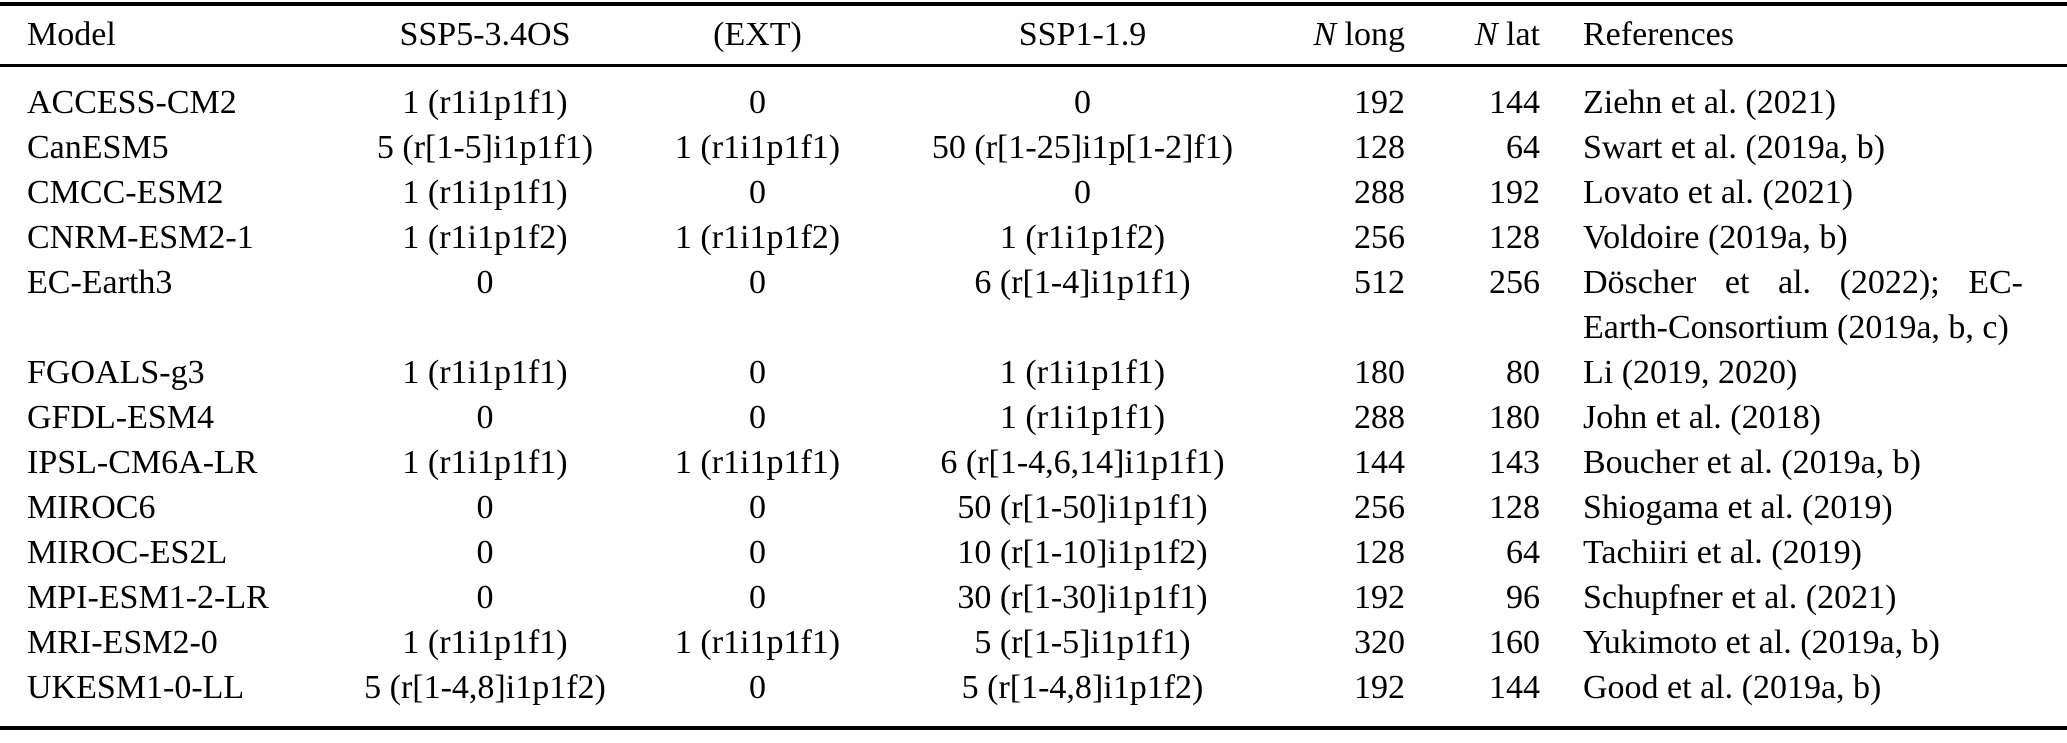 This screenshot has height=743, width=2067. What do you see at coordinates (1514, 192) in the screenshot?
I see `cell-n-lat: 192` at bounding box center [1514, 192].